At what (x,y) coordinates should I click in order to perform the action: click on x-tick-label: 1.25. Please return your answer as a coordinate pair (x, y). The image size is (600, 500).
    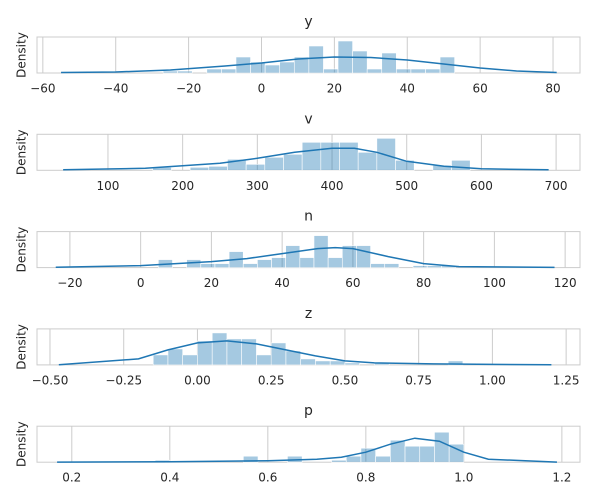
    Looking at the image, I should click on (566, 380).